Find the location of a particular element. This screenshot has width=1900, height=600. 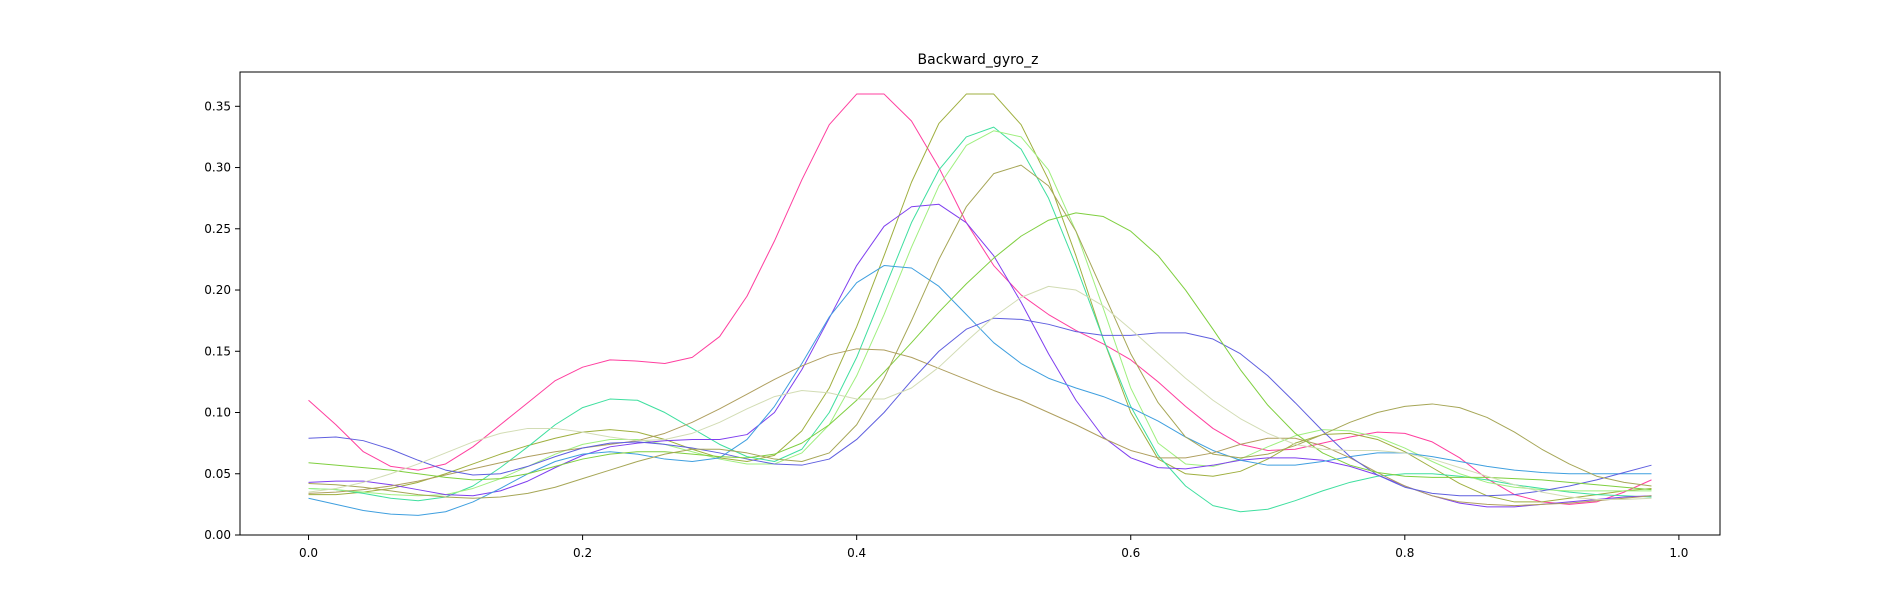

x-tick-label: 1.0 is located at coordinates (1678, 553).